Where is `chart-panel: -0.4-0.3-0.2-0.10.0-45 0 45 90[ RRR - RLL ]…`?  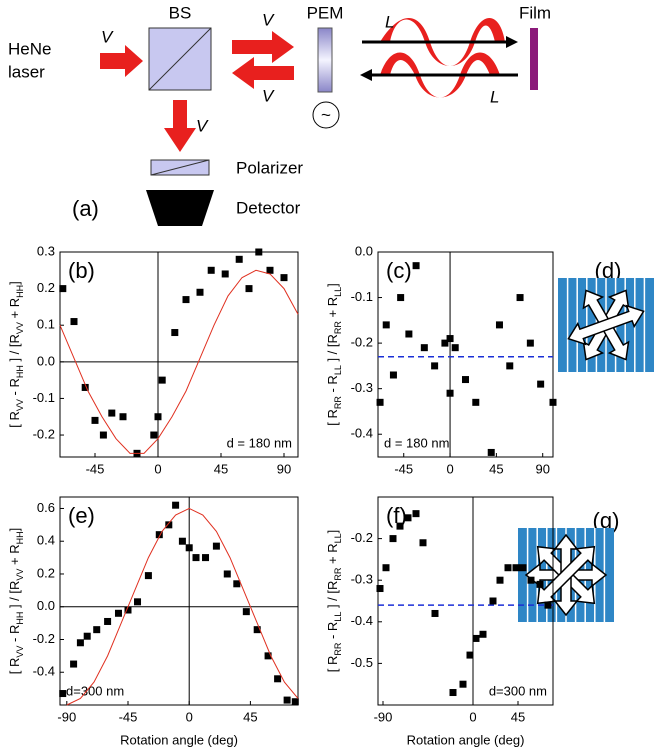 chart-panel: -0.4-0.3-0.2-0.10.0-45 0 45 90[ RRR - RLL ]… is located at coordinates (441, 359).